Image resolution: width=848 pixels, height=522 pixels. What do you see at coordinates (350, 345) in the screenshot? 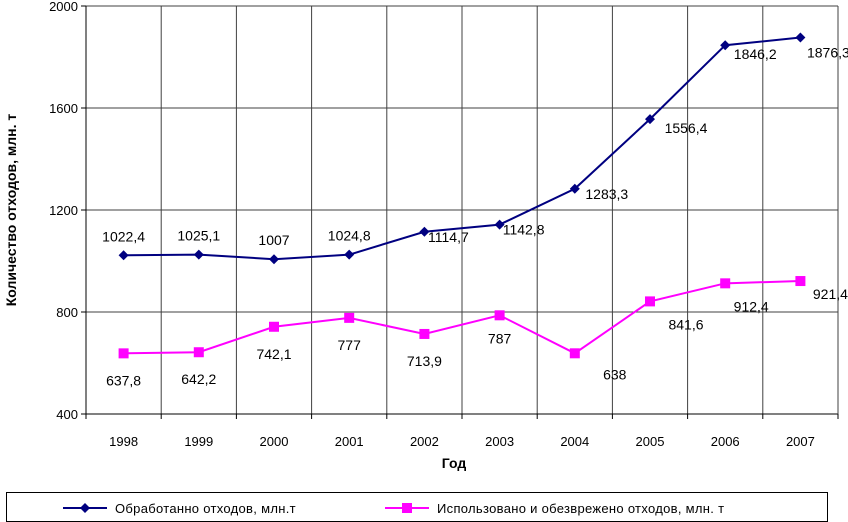
I see `data-label: 777` at bounding box center [350, 345].